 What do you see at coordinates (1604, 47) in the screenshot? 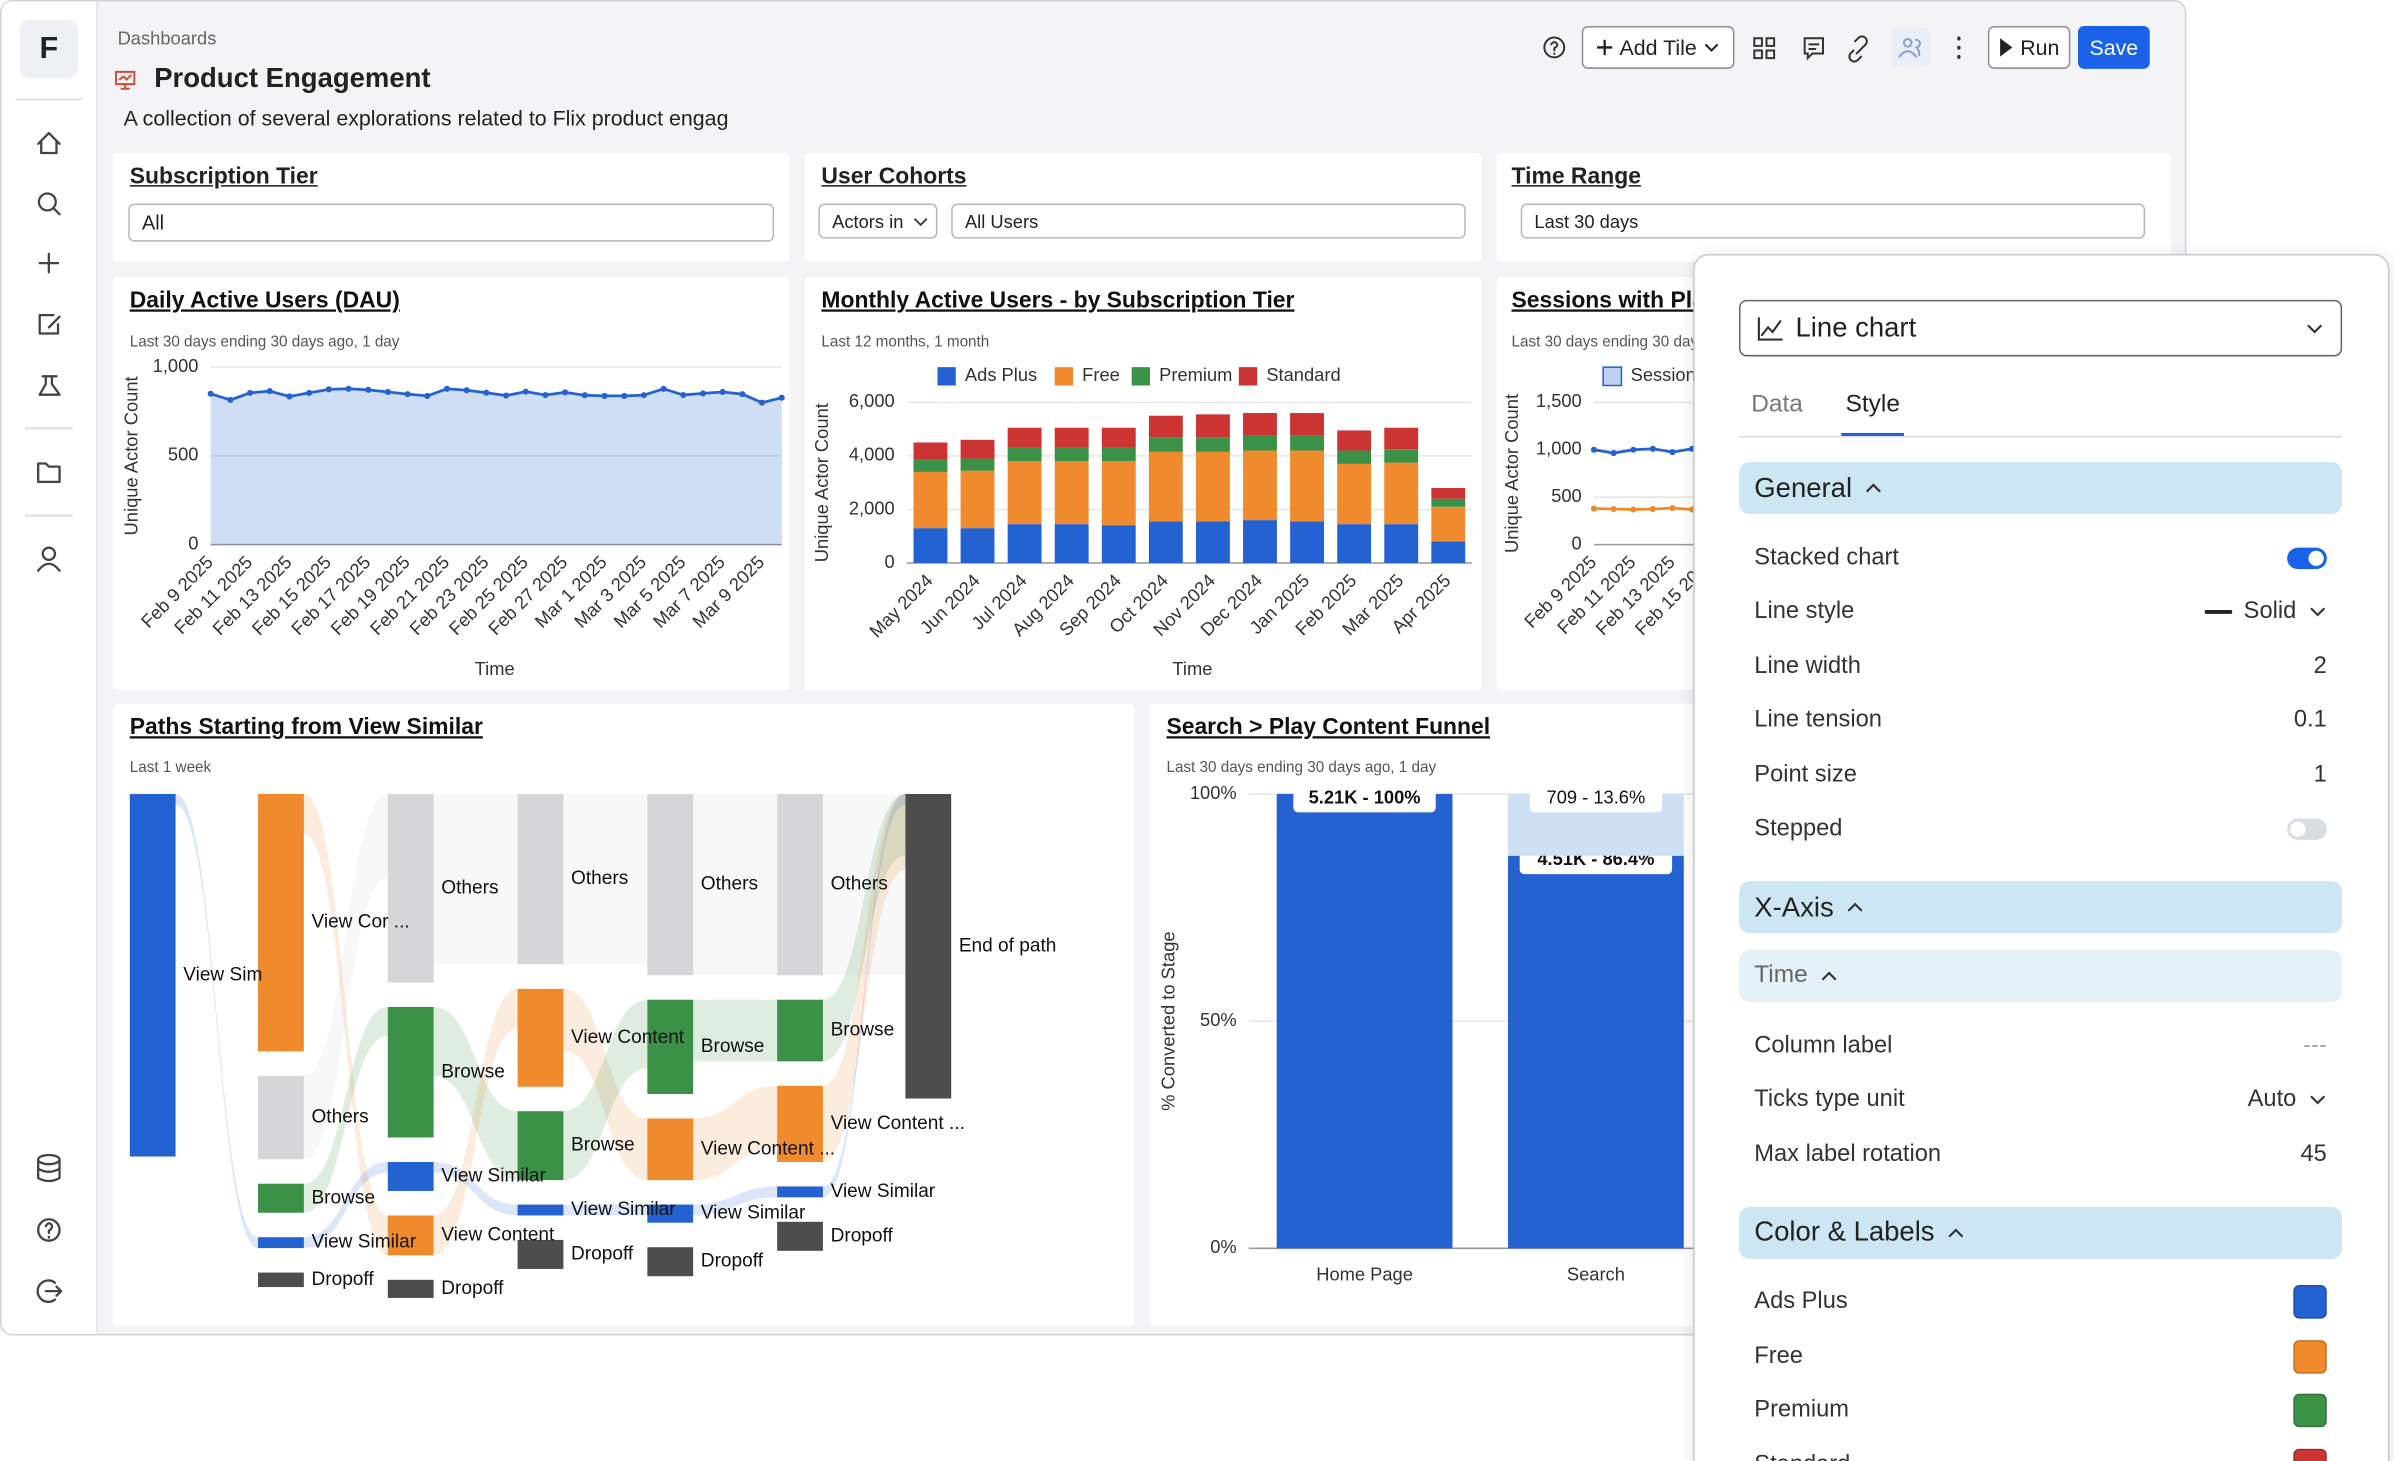
I see `plus-shape` at bounding box center [1604, 47].